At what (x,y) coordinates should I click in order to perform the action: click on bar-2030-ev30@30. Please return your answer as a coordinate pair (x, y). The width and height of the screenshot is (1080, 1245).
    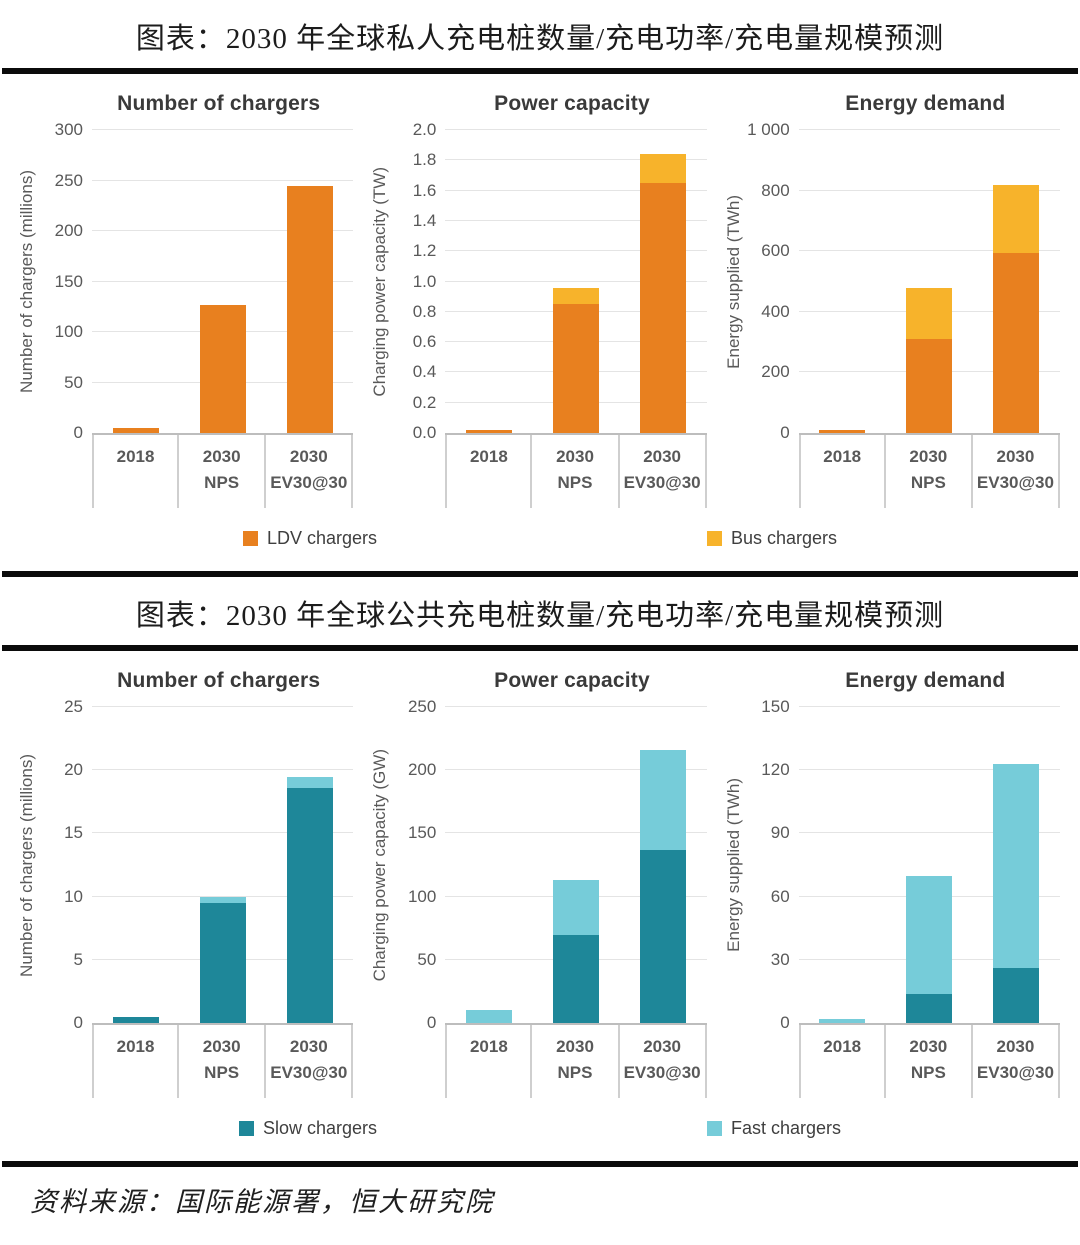
    Looking at the image, I should click on (663, 281).